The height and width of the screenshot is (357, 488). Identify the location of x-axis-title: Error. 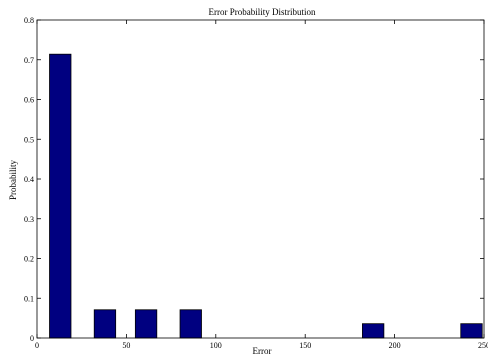
(262, 351).